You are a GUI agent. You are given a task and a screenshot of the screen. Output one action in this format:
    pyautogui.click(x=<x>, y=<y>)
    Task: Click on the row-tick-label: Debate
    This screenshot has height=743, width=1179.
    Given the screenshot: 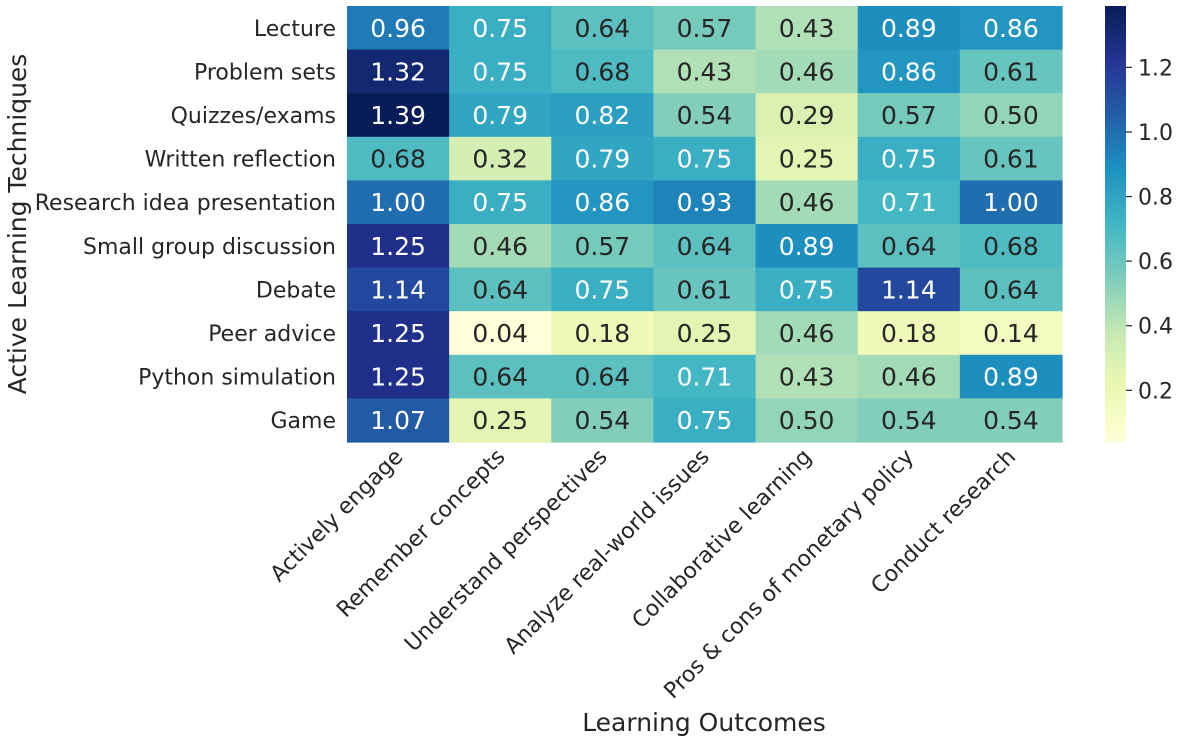 What is the action you would take?
    pyautogui.click(x=296, y=290)
    